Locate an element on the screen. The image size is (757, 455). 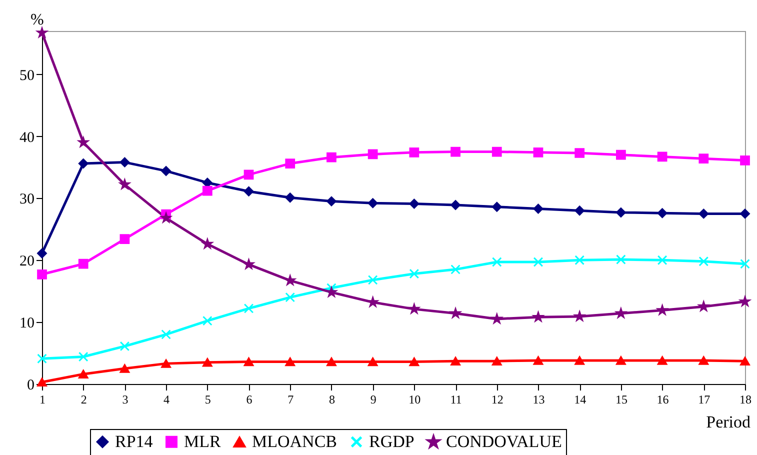
x-tick-label: 9 is located at coordinates (373, 399).